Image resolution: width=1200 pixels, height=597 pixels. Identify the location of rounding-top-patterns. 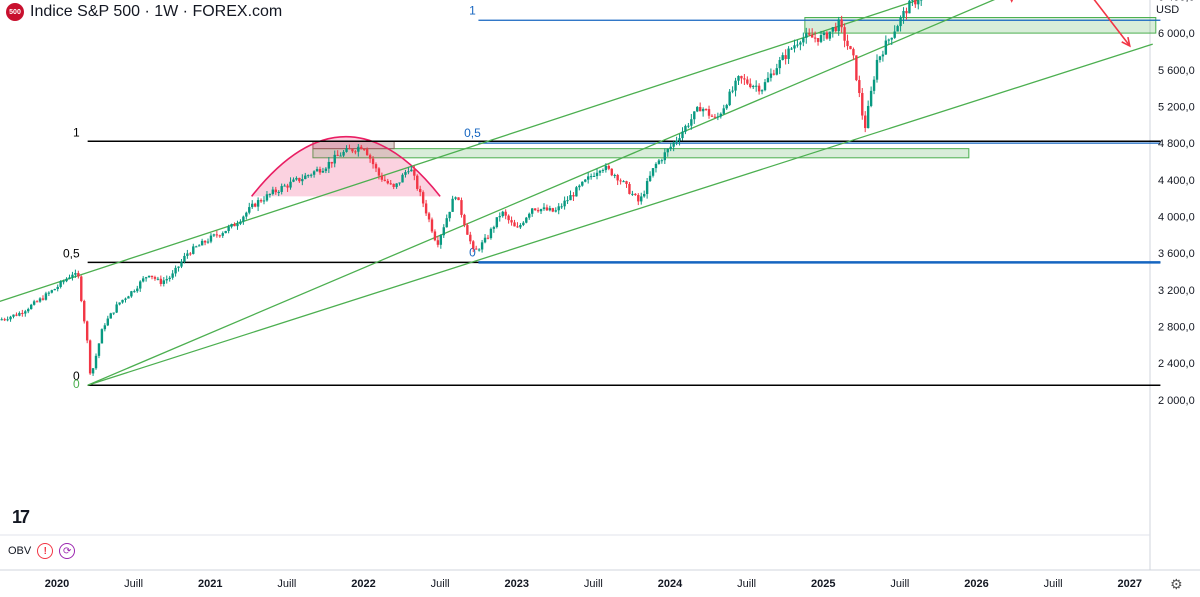
(346, 166).